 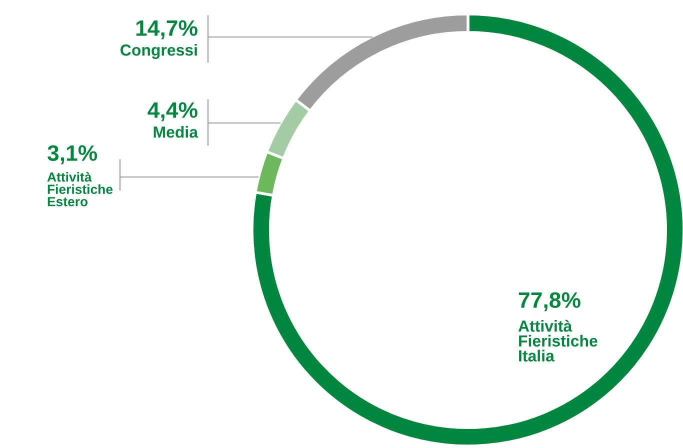 What do you see at coordinates (549, 302) in the screenshot?
I see `data-label: 77,8%` at bounding box center [549, 302].